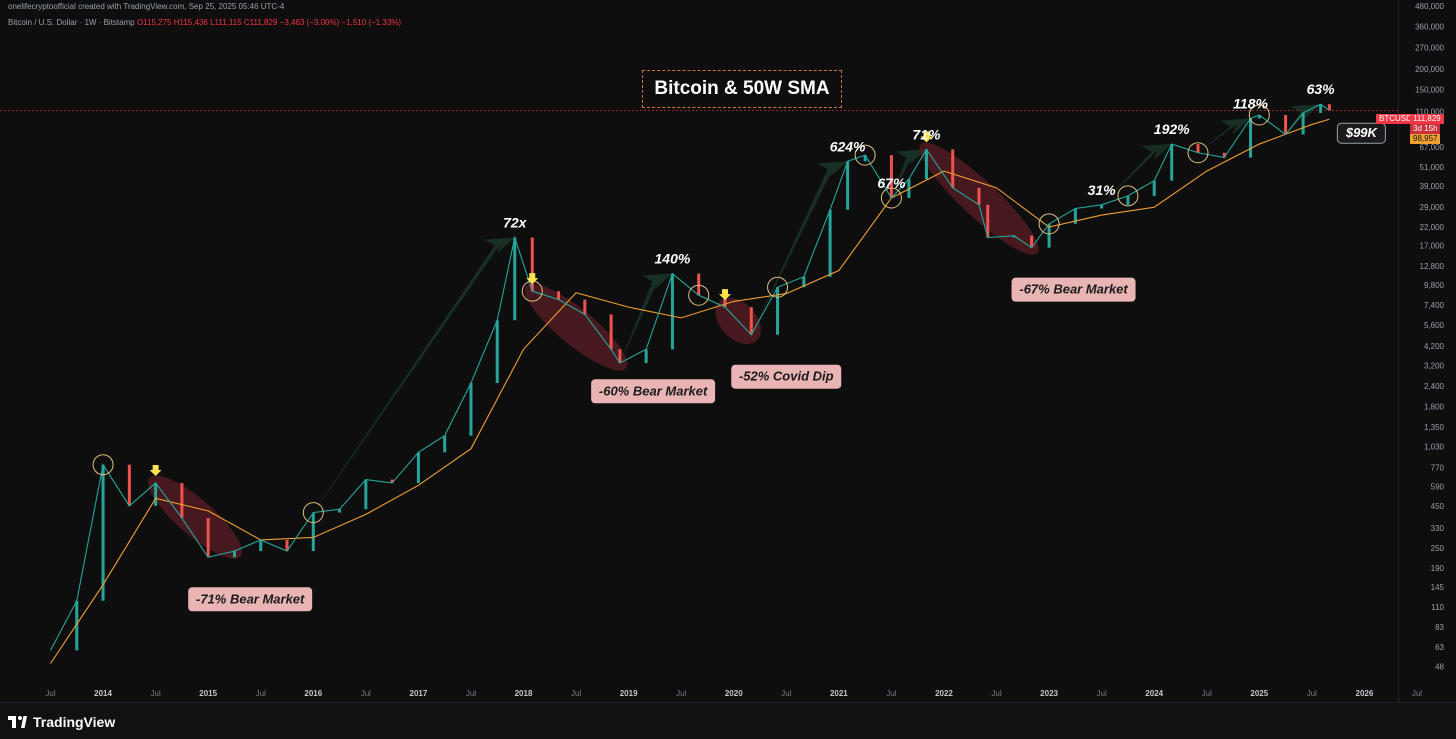 The height and width of the screenshot is (739, 1456). Describe the element at coordinates (1429, 27) in the screenshot. I see `y-tick-label: 360,000` at that location.